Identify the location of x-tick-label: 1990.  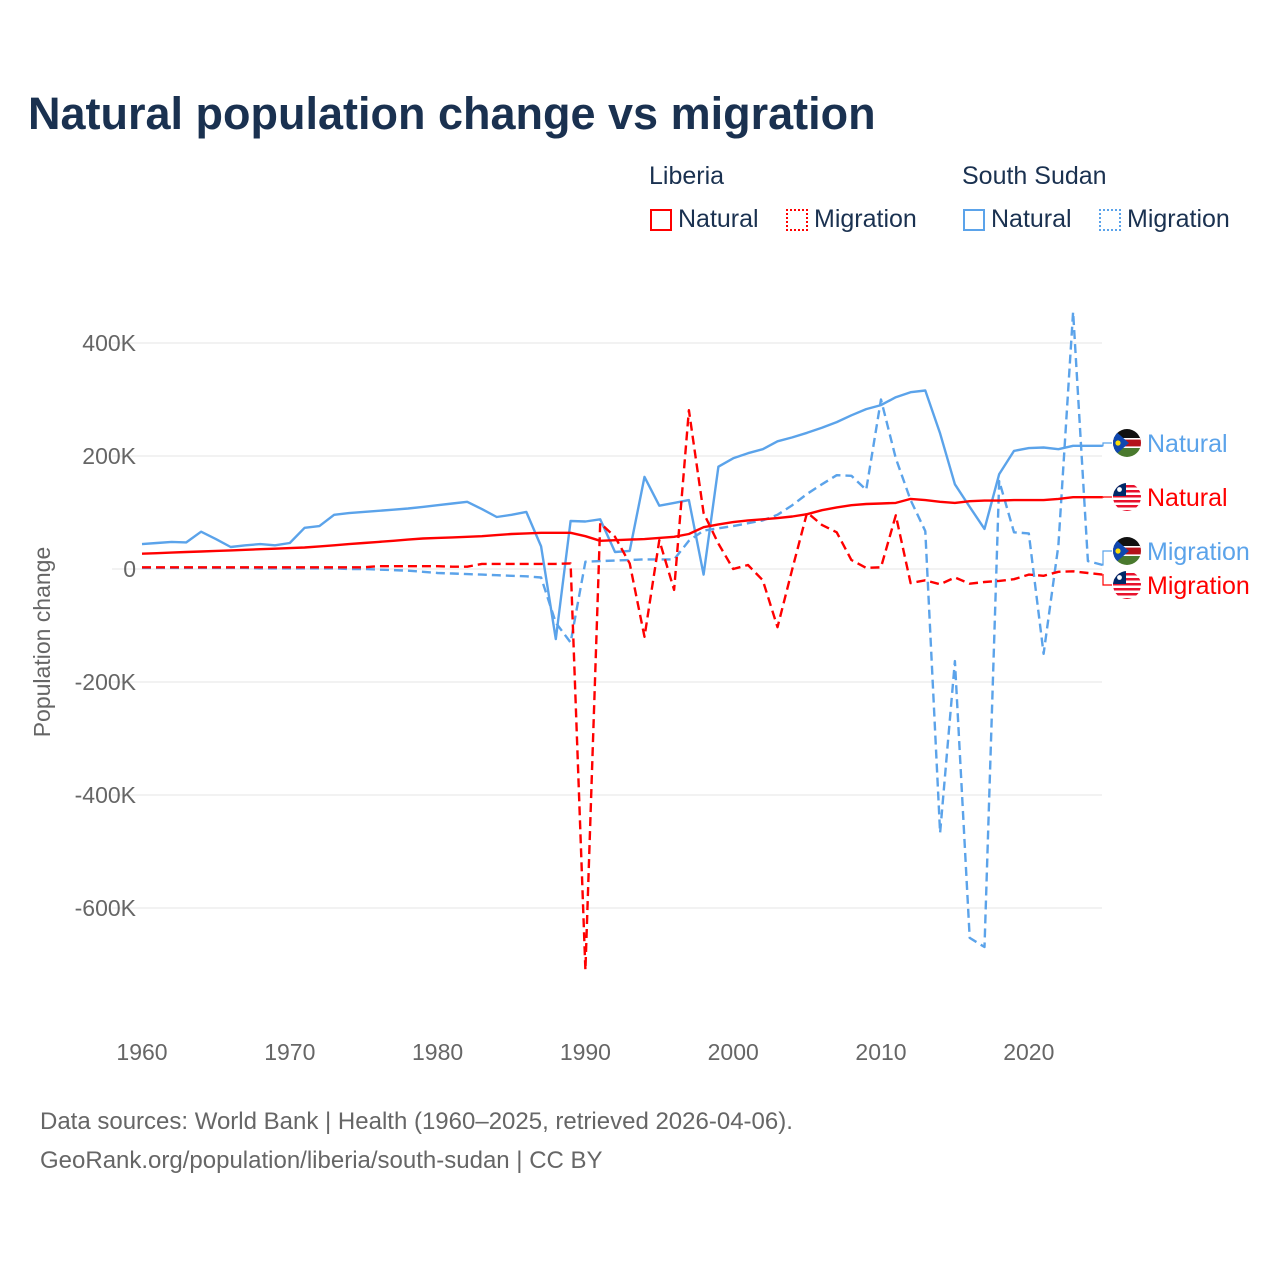
(585, 1052).